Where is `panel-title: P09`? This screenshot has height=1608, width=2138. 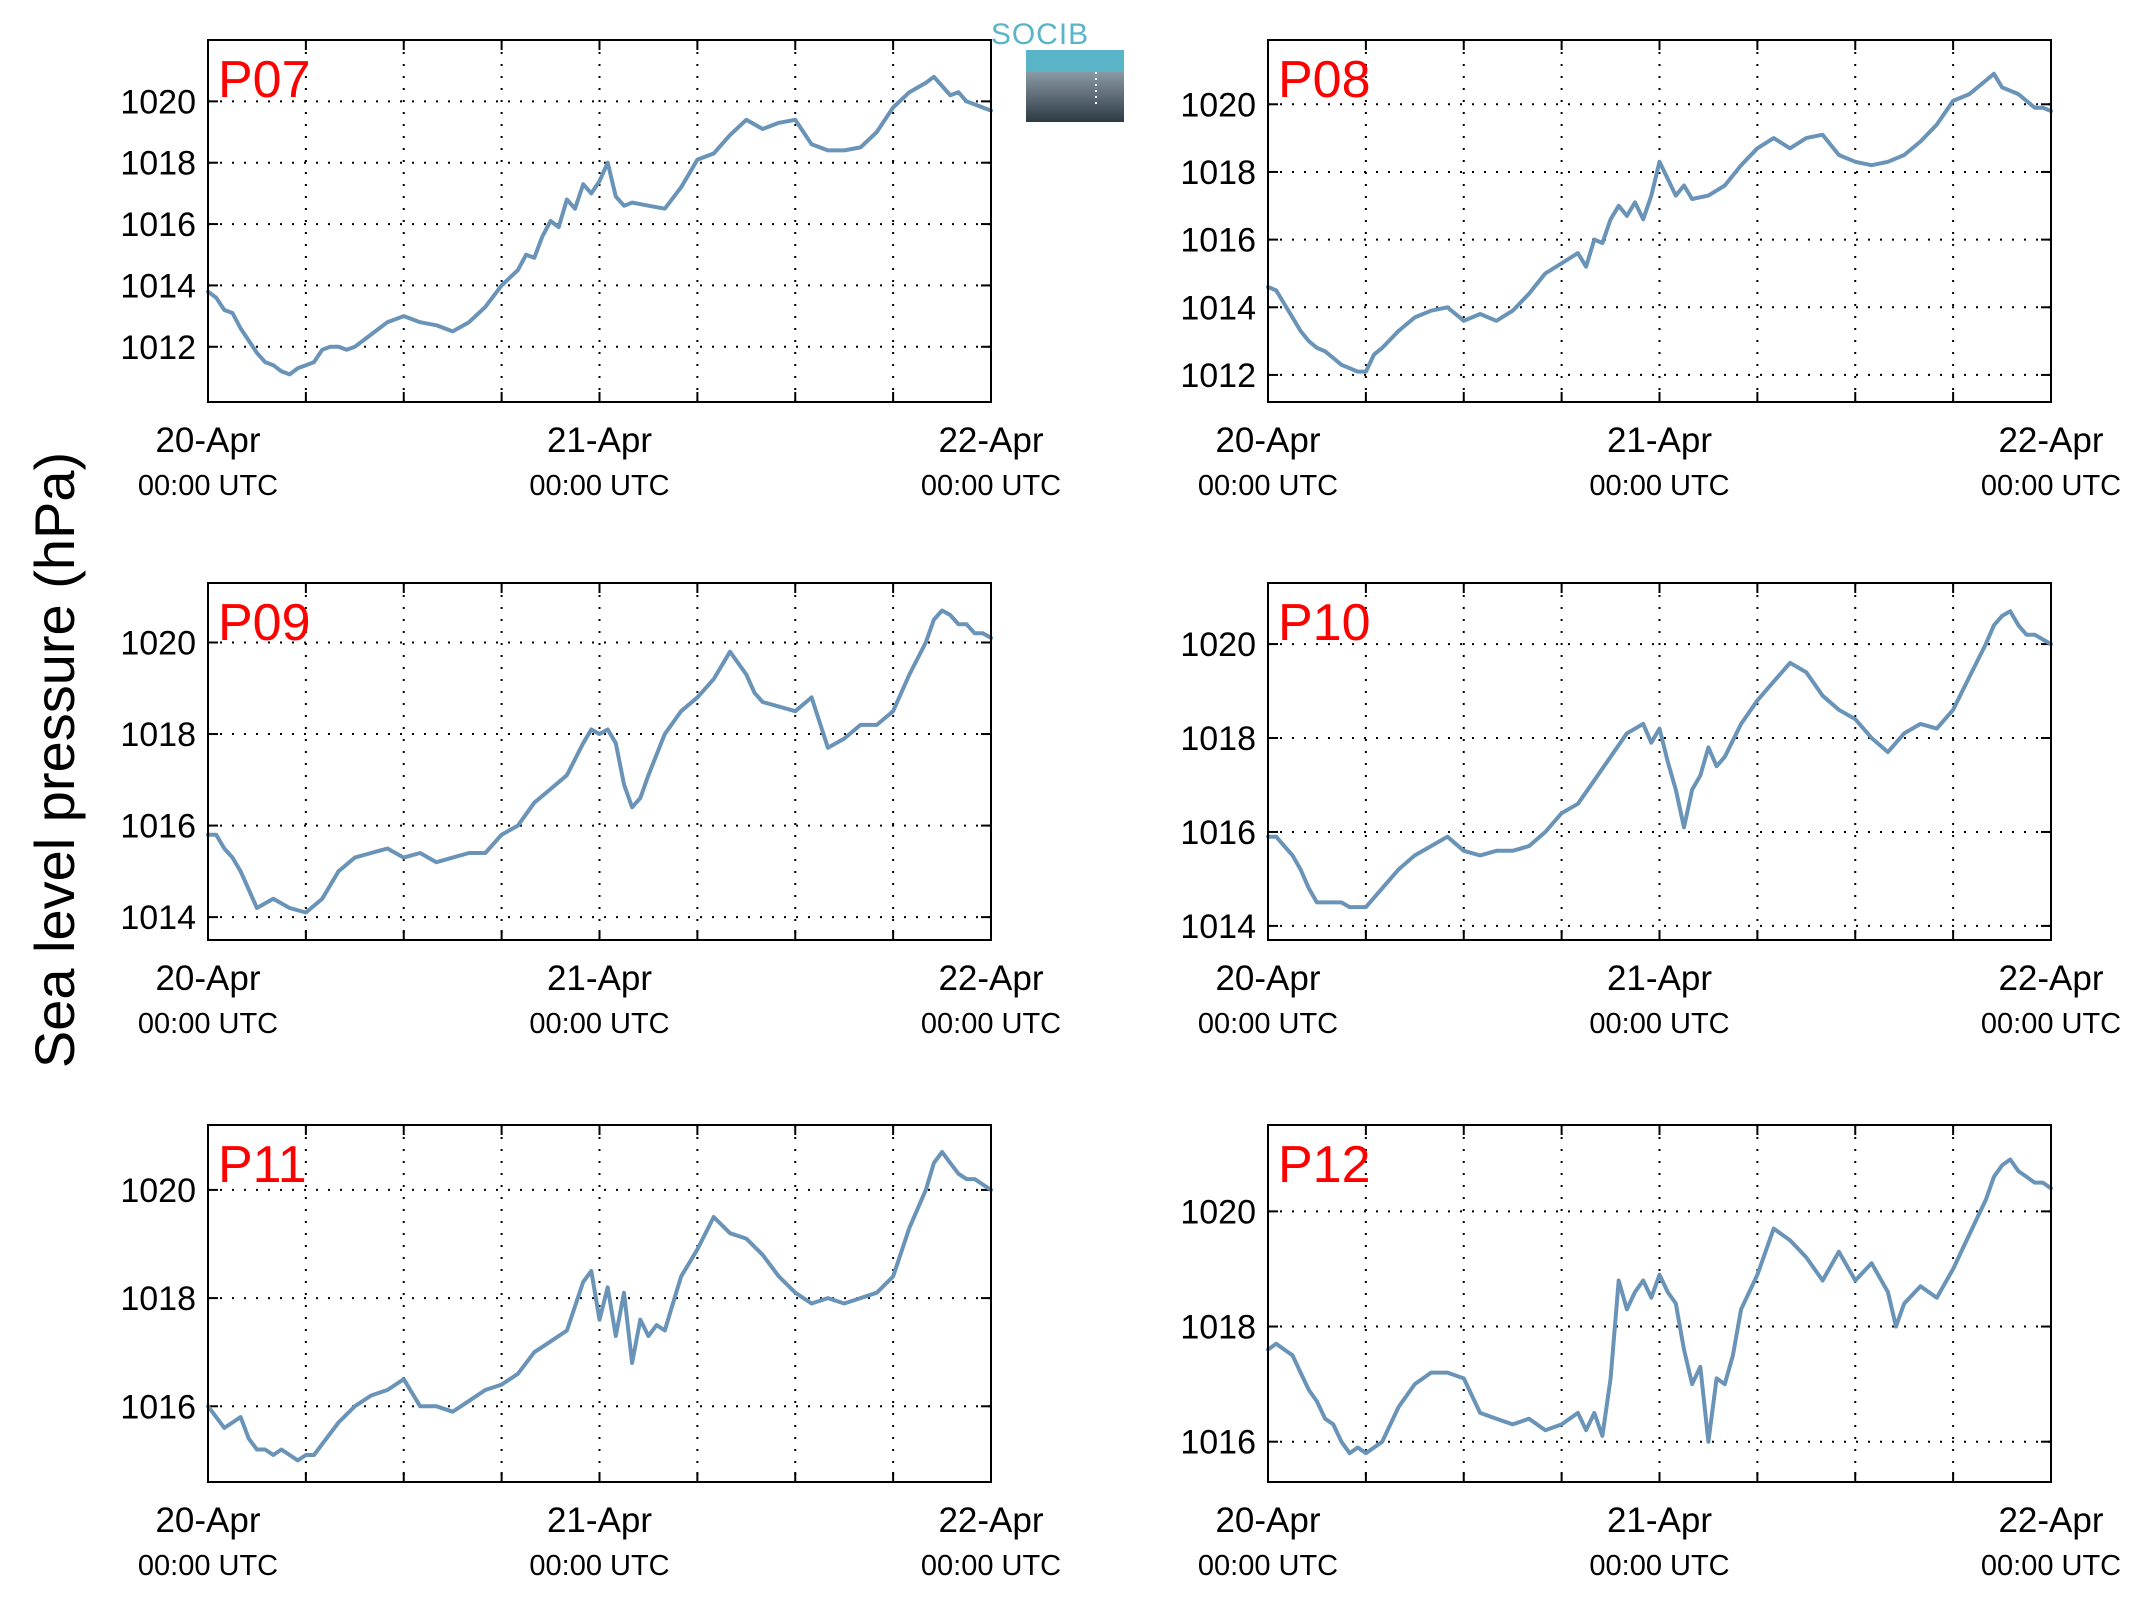
panel-title: P09 is located at coordinates (264, 623).